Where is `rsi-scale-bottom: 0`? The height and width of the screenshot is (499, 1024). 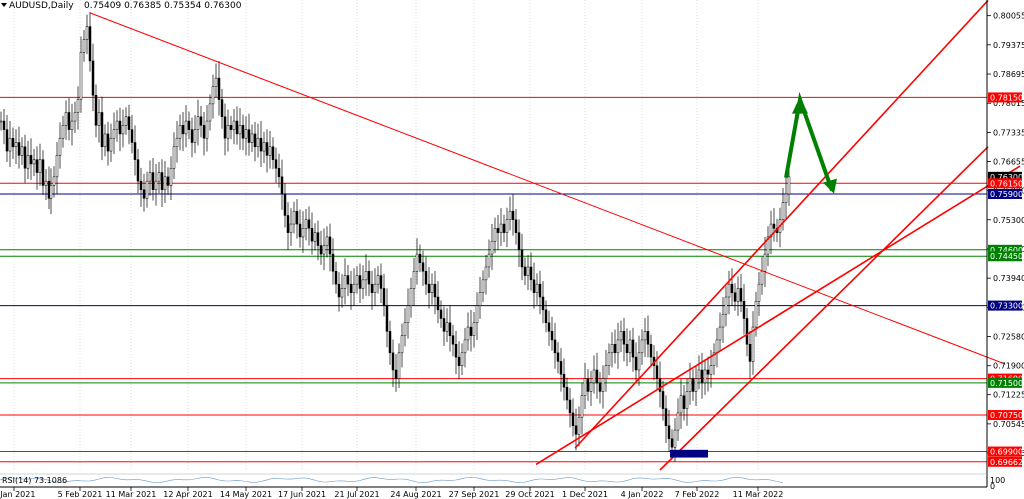 rsi-scale-bottom: 0 is located at coordinates (992, 486).